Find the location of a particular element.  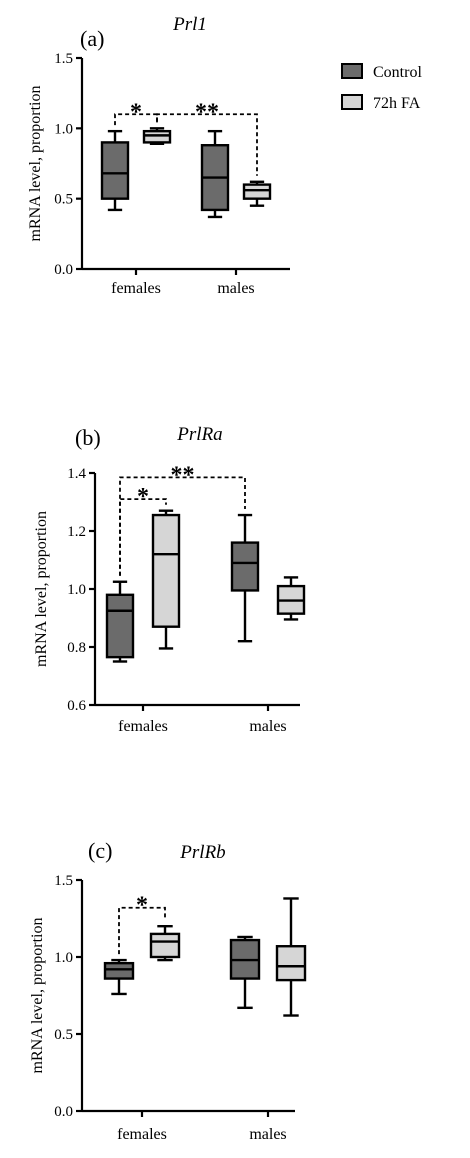

y-tick-label: 1.2 is located at coordinates (76, 532).